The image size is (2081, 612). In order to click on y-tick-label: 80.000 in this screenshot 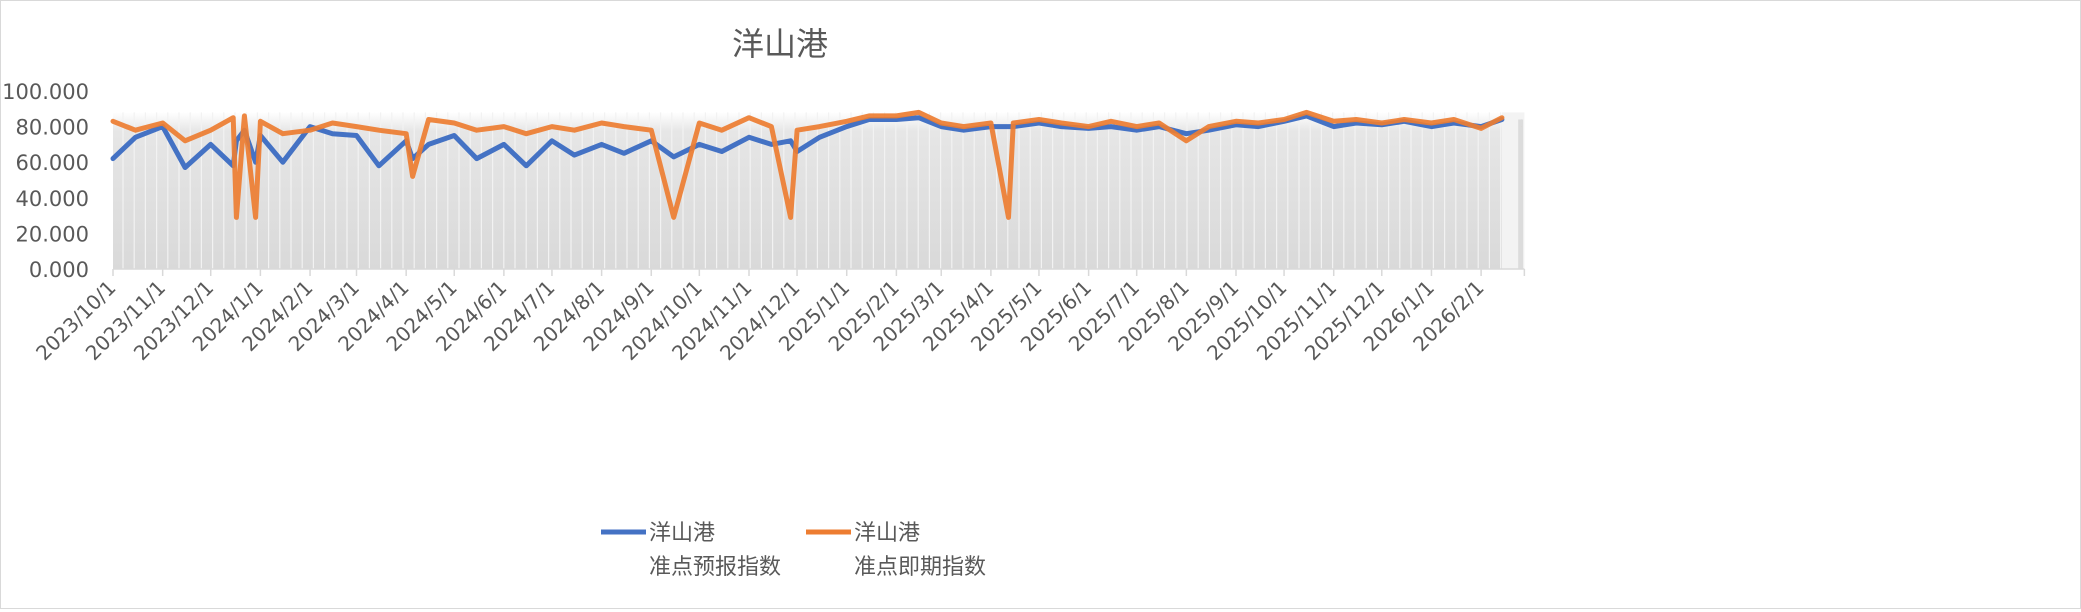, I will do `click(52, 128)`.